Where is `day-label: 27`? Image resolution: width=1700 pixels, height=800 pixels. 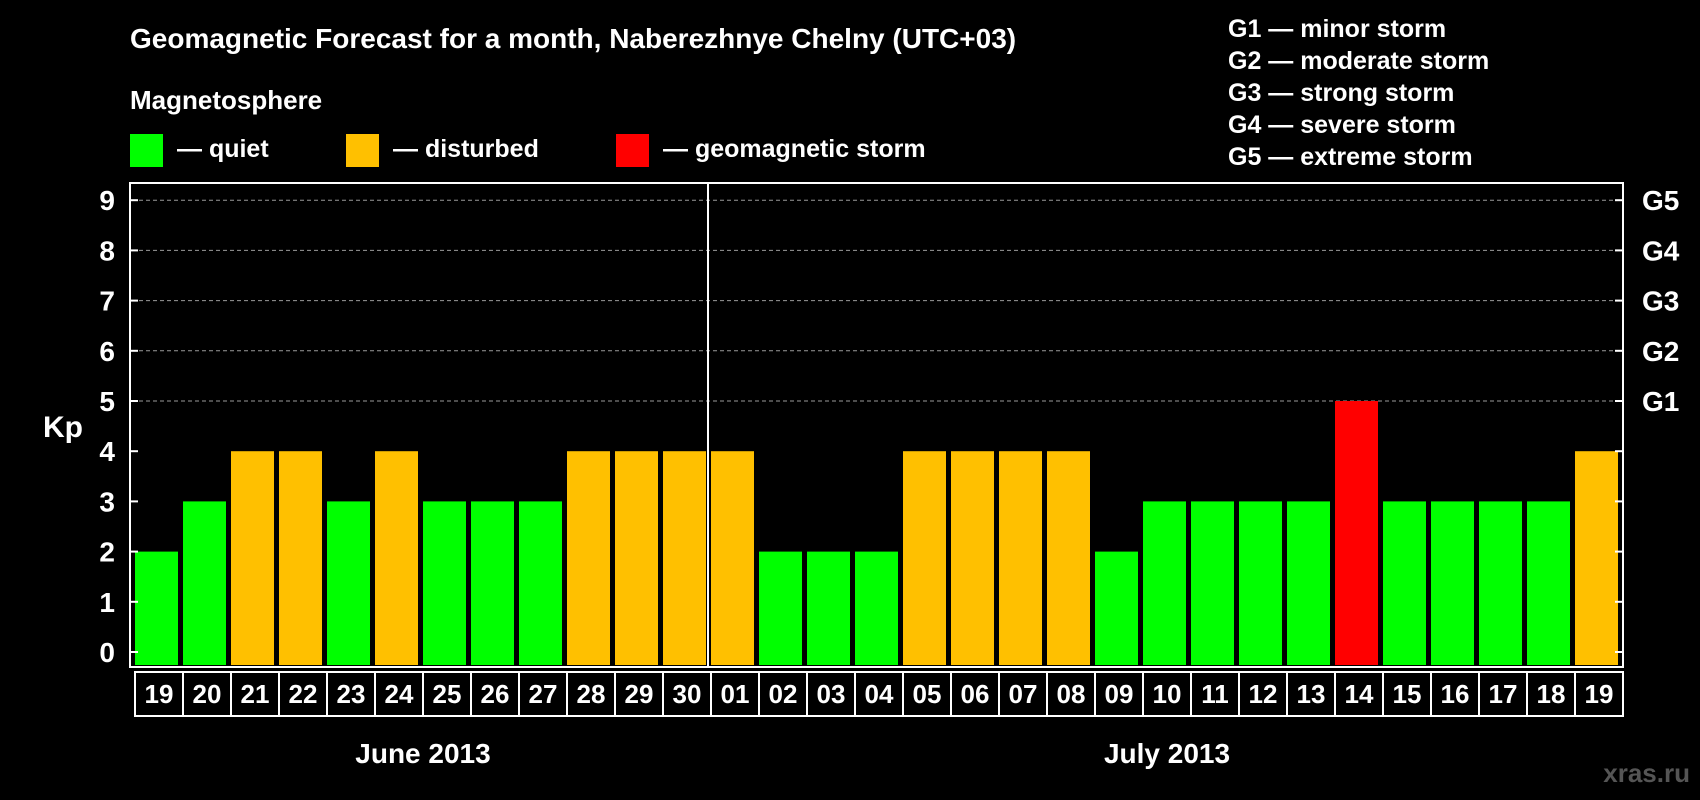
day-label: 27 is located at coordinates (543, 694).